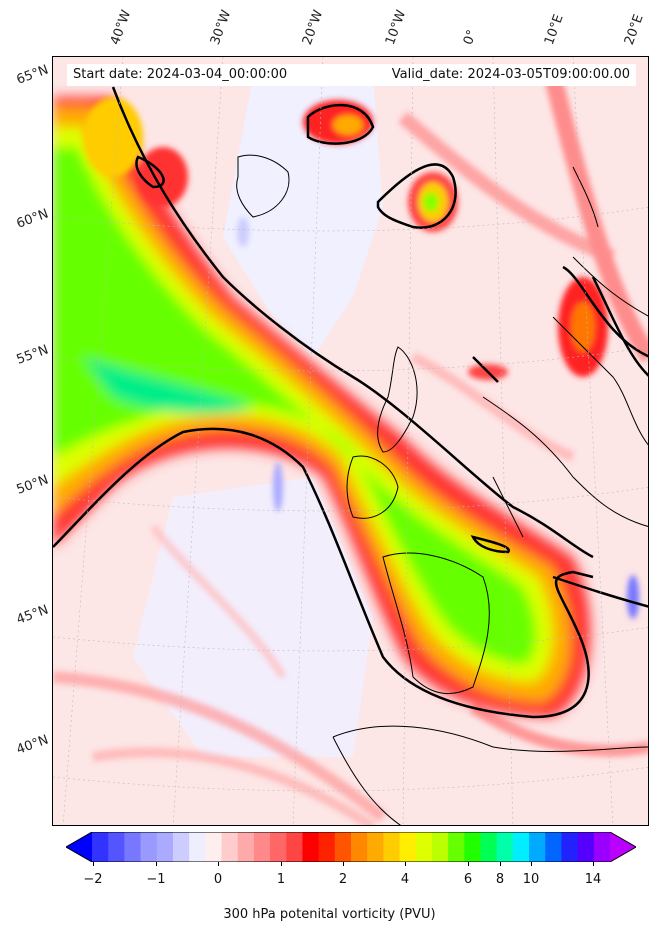 Image resolution: width=659 pixels, height=936 pixels. I want to click on colorbar-title: 300 hPa potenital vorticity (PVU), so click(329, 914).